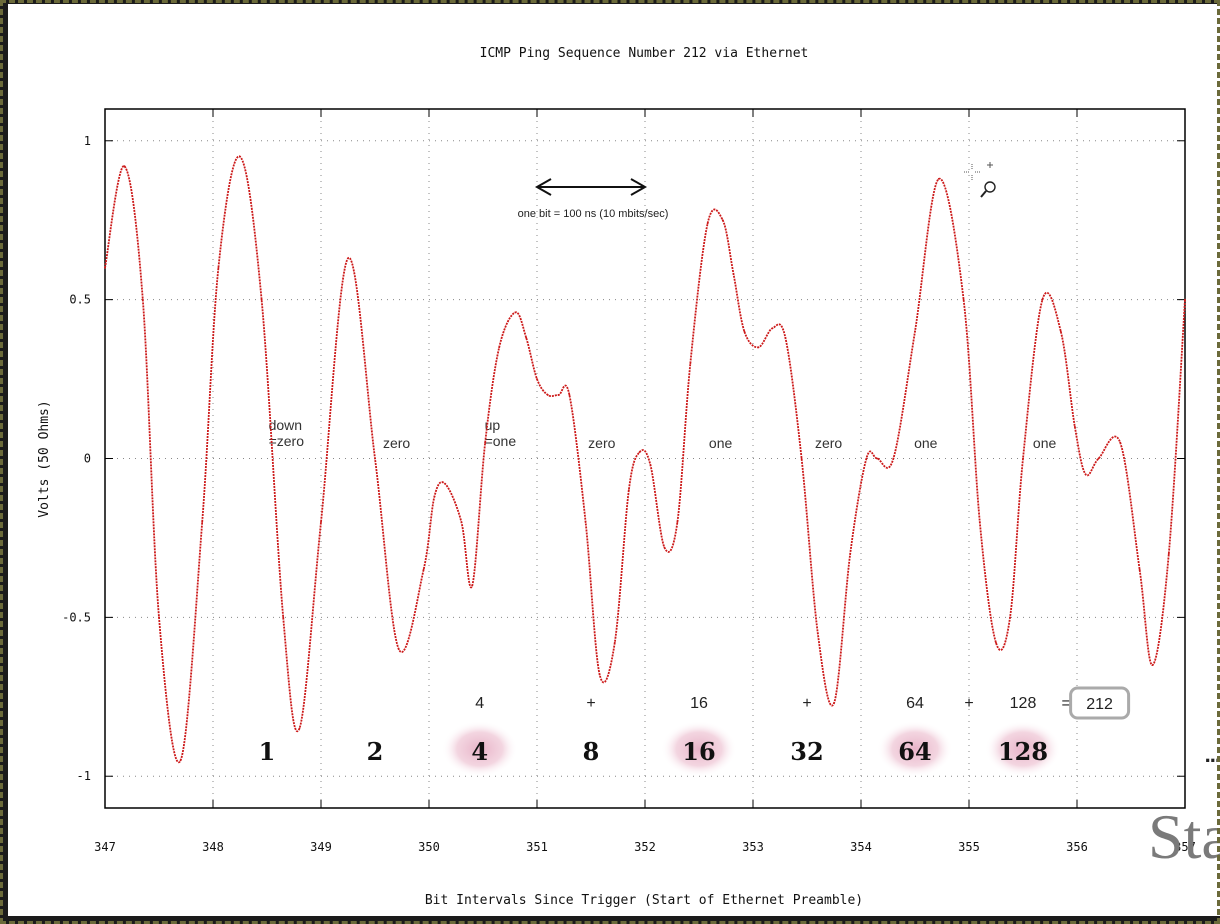  Describe the element at coordinates (1077, 847) in the screenshot. I see `x-tick-label: 356` at that location.